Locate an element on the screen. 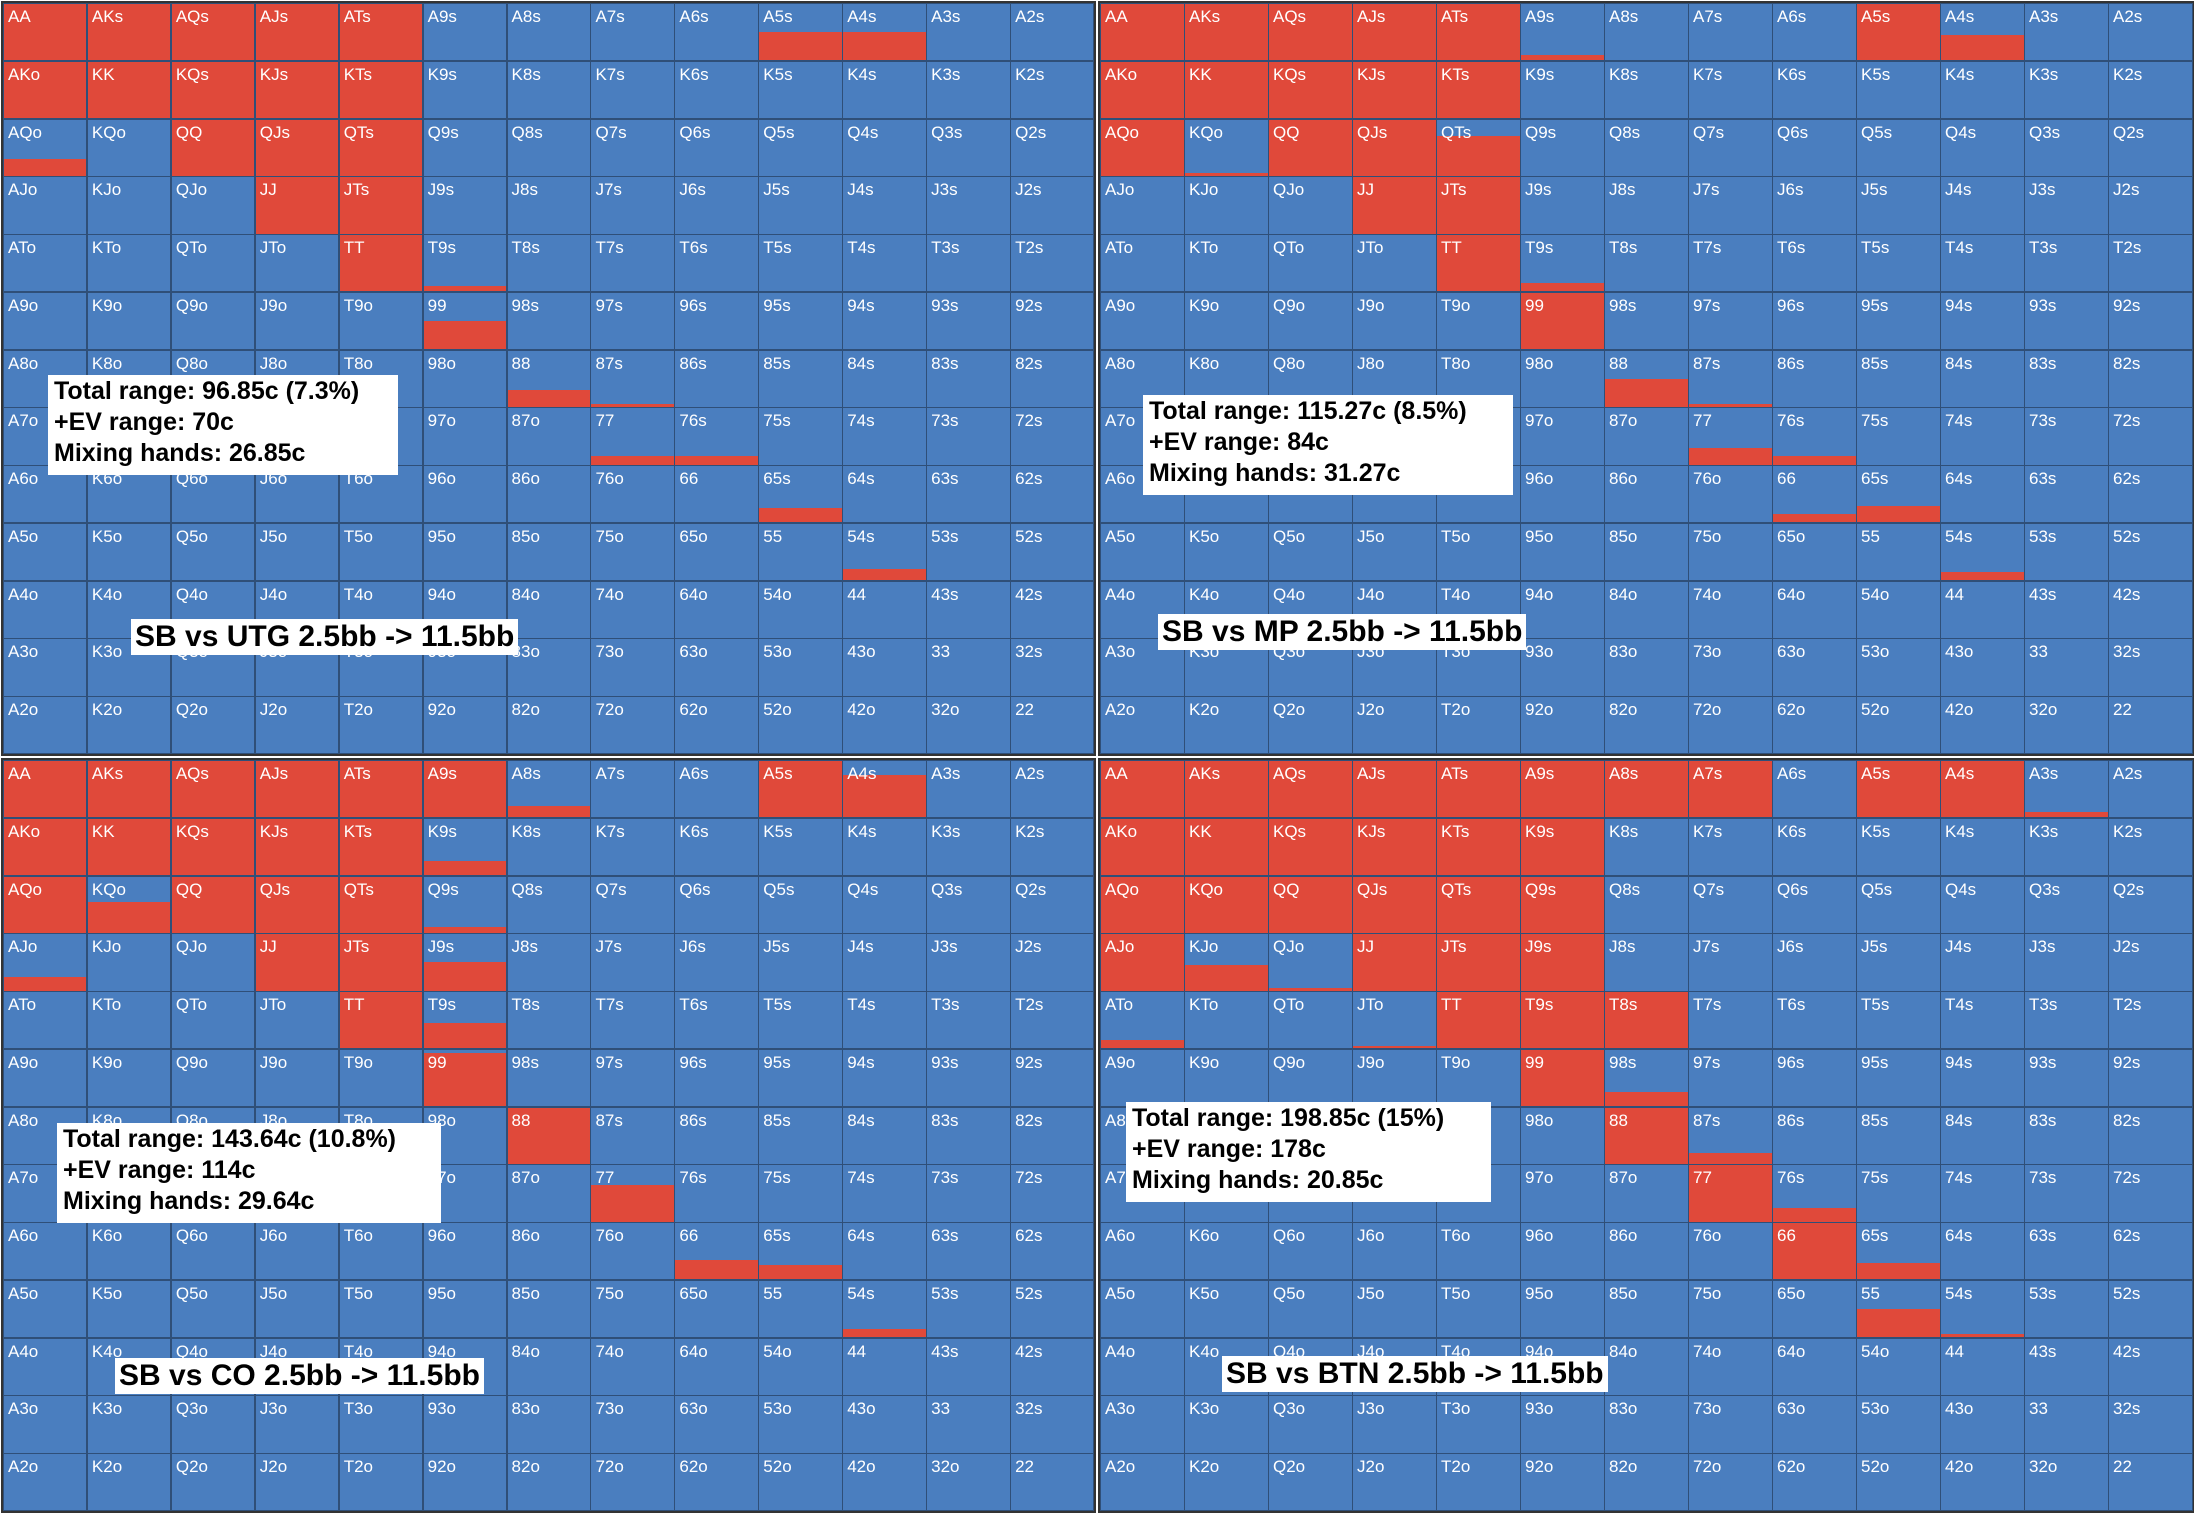 Image resolution: width=2195 pixels, height=1514 pixels. hand-cell: 73o is located at coordinates (632, 1424).